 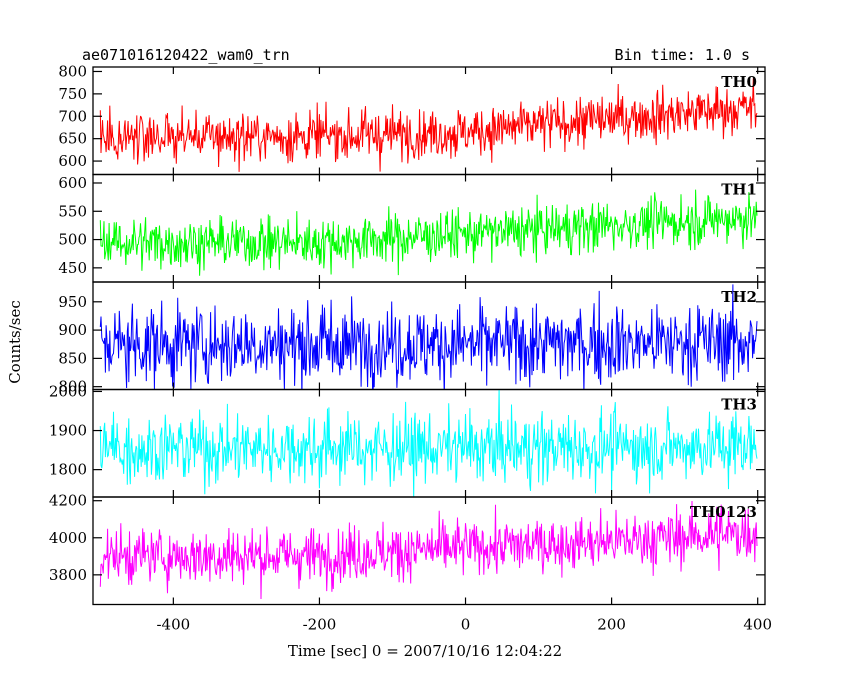 What do you see at coordinates (68, 470) in the screenshot?
I see `y-tick-label: 1800` at bounding box center [68, 470].